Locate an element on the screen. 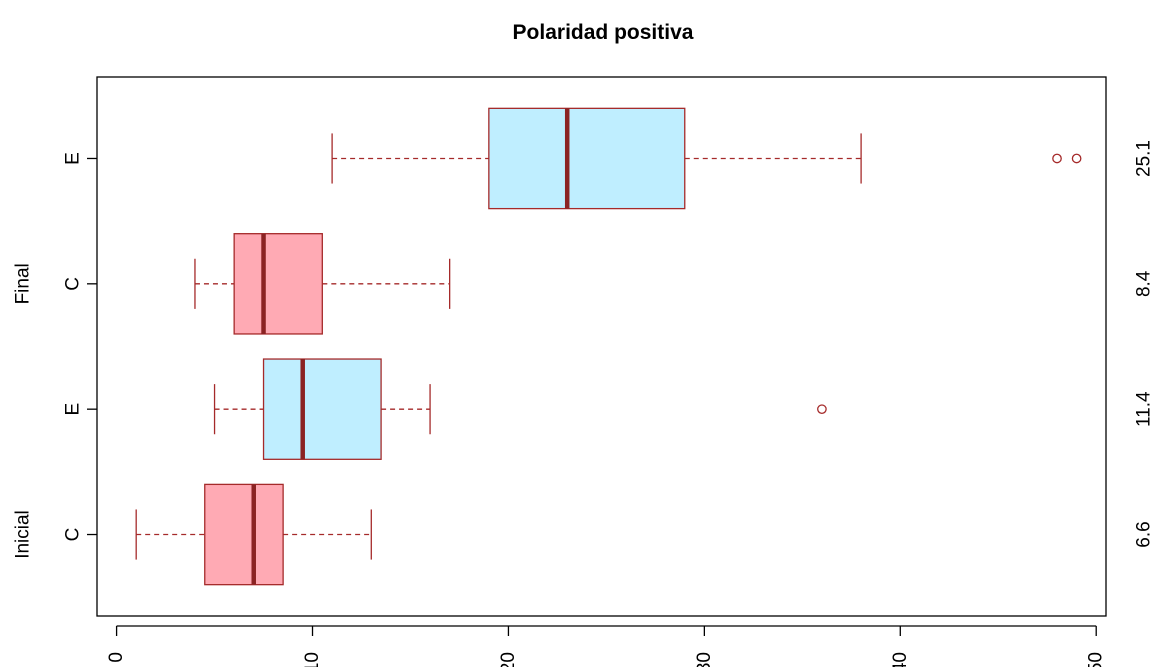 The width and height of the screenshot is (1154, 667). group-labels: Inicial Final is located at coordinates (23, 411).